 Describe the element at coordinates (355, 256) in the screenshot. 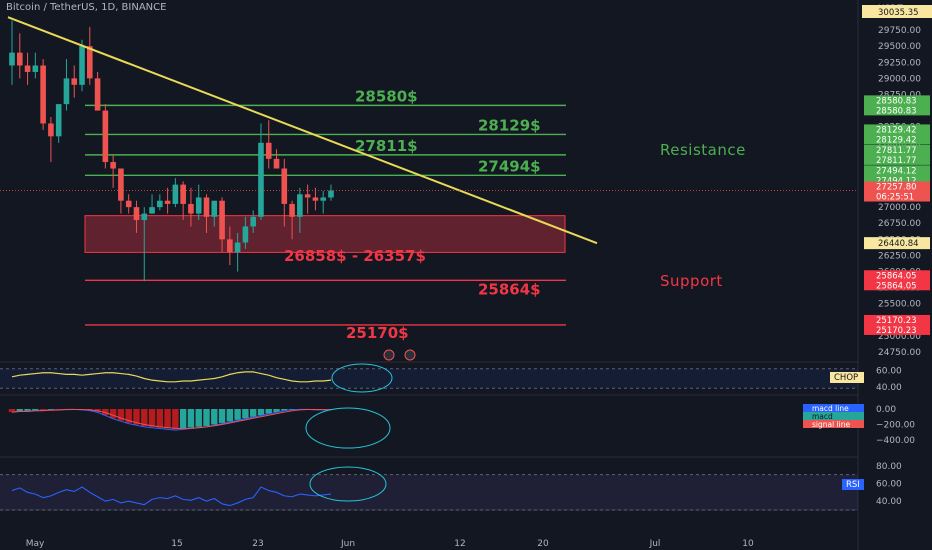

I see `zone-label: 26858$ - 26357$` at that location.